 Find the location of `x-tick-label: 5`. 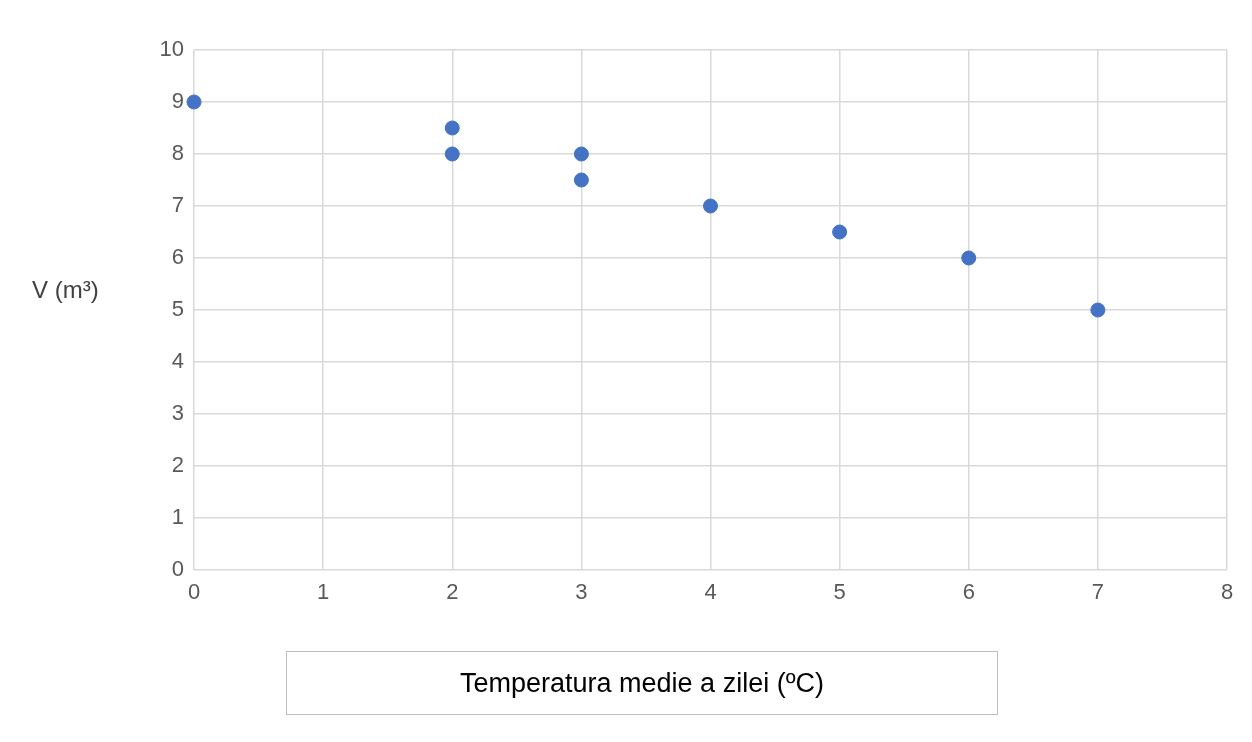

x-tick-label: 5 is located at coordinates (839, 592).